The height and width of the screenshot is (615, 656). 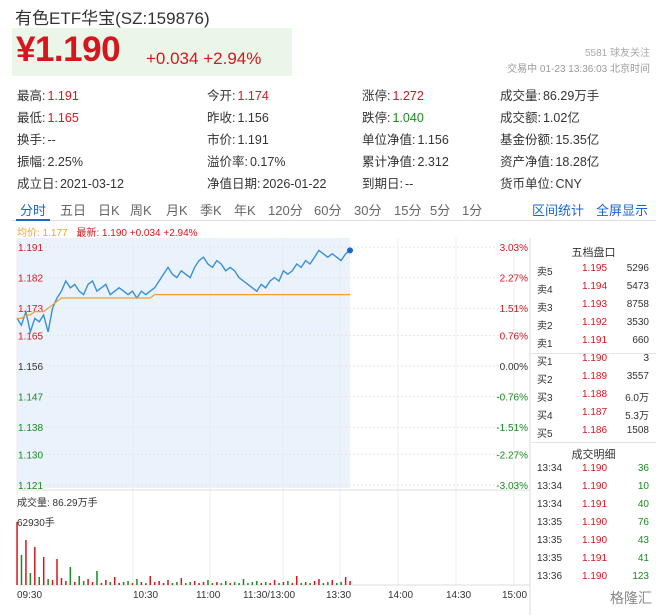 What do you see at coordinates (141, 210) in the screenshot?
I see `tab-3: 周K` at bounding box center [141, 210].